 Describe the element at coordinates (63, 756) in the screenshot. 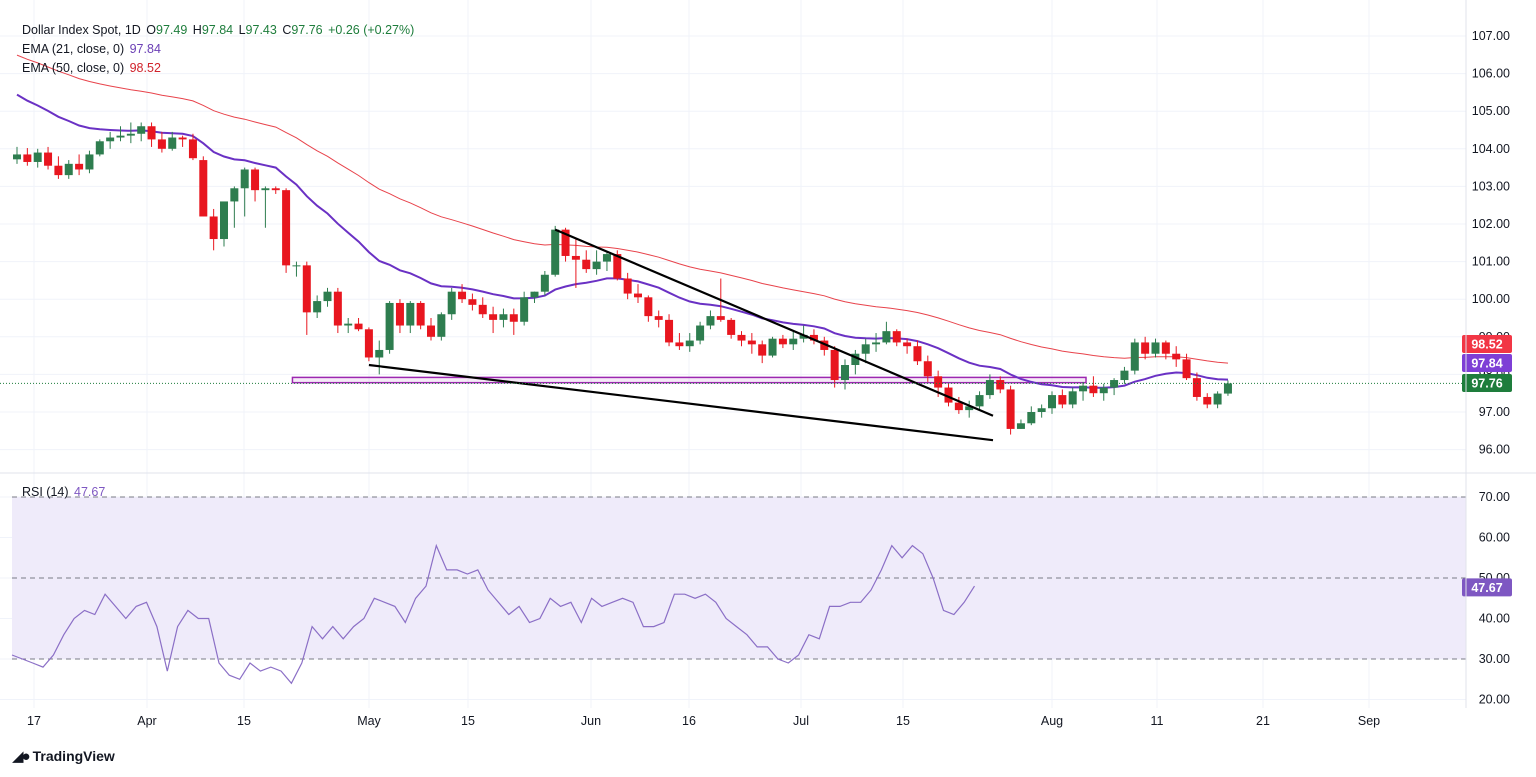

I see `tradingview-logo: ◢● TradingView` at that location.